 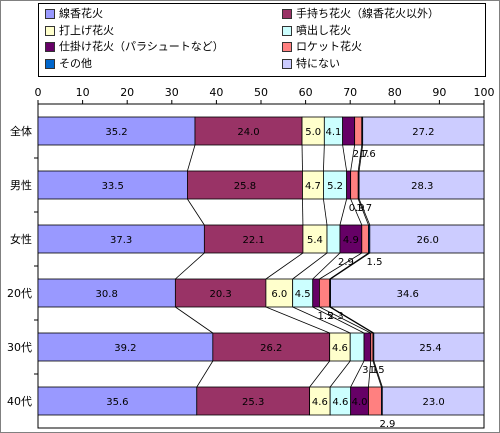 I want to click on legend-label: 手持ち花火（線香花火以外）, so click(x=367, y=13).